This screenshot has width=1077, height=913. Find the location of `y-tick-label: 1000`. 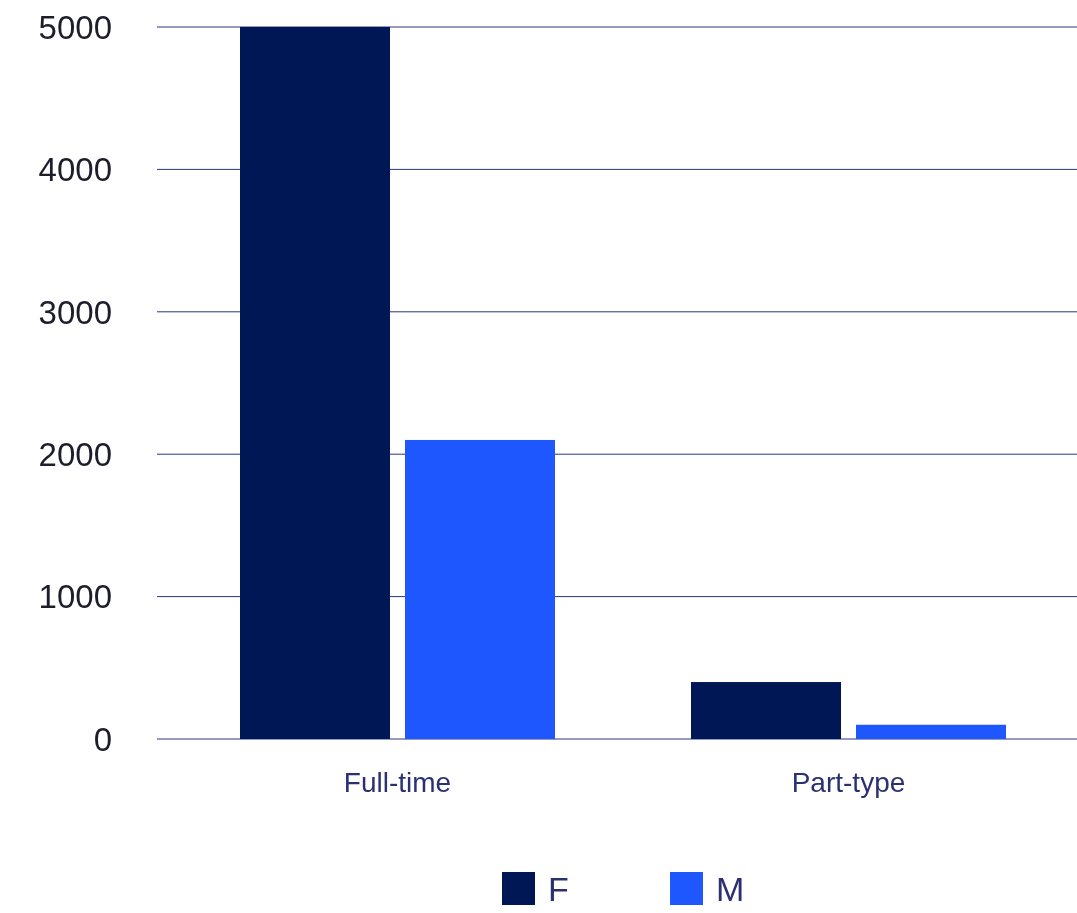

y-tick-label: 1000 is located at coordinates (75, 597).